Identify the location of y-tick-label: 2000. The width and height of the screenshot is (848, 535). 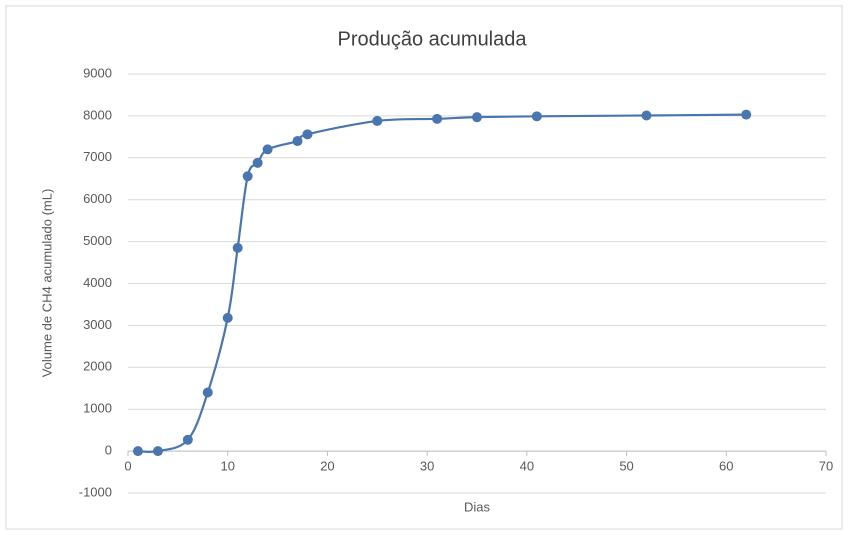
(97, 366).